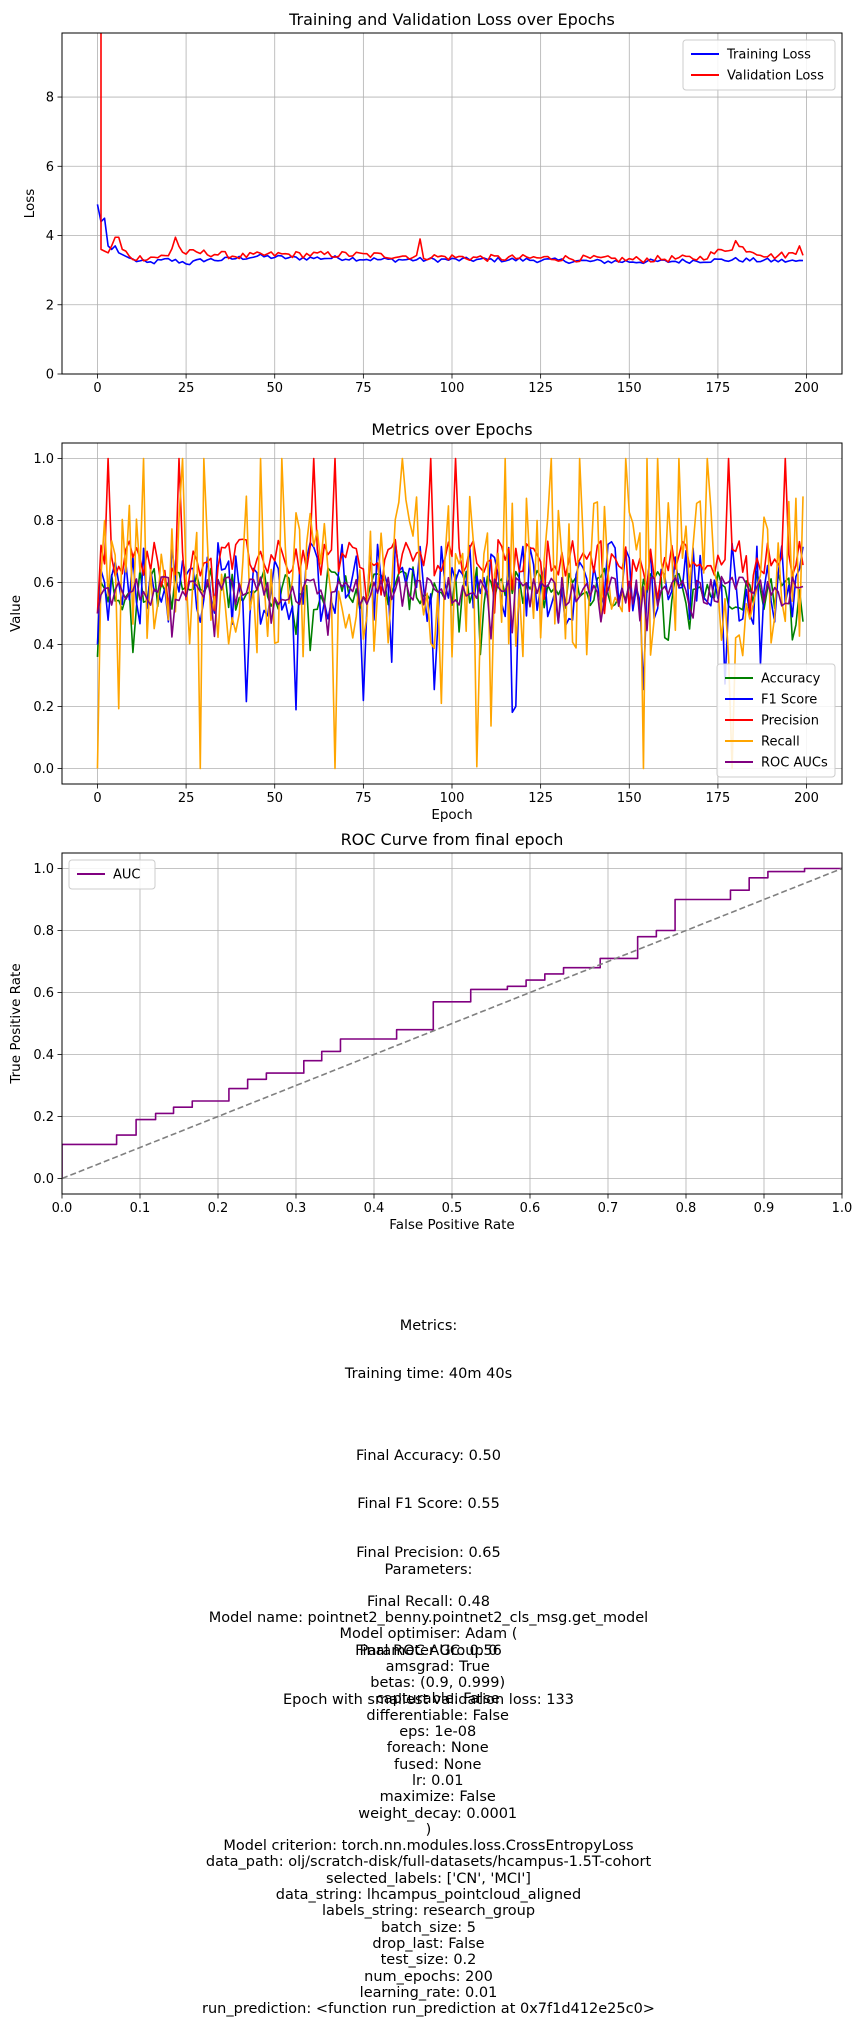 The height and width of the screenshot is (2028, 857). Describe the element at coordinates (50, 236) in the screenshot. I see `y-tick-label: 4` at that location.